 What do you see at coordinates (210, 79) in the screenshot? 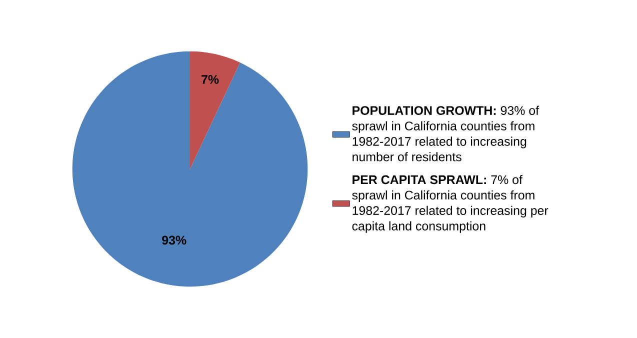
I see `data-label: 7%` at bounding box center [210, 79].